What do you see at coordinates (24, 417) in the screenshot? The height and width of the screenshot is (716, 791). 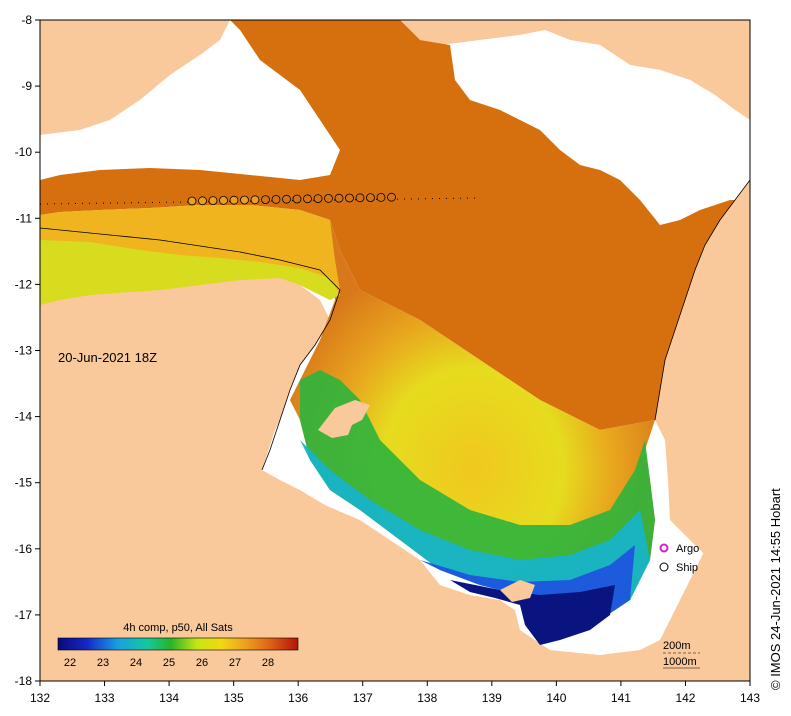 I see `y-tick-label: -14` at bounding box center [24, 417].